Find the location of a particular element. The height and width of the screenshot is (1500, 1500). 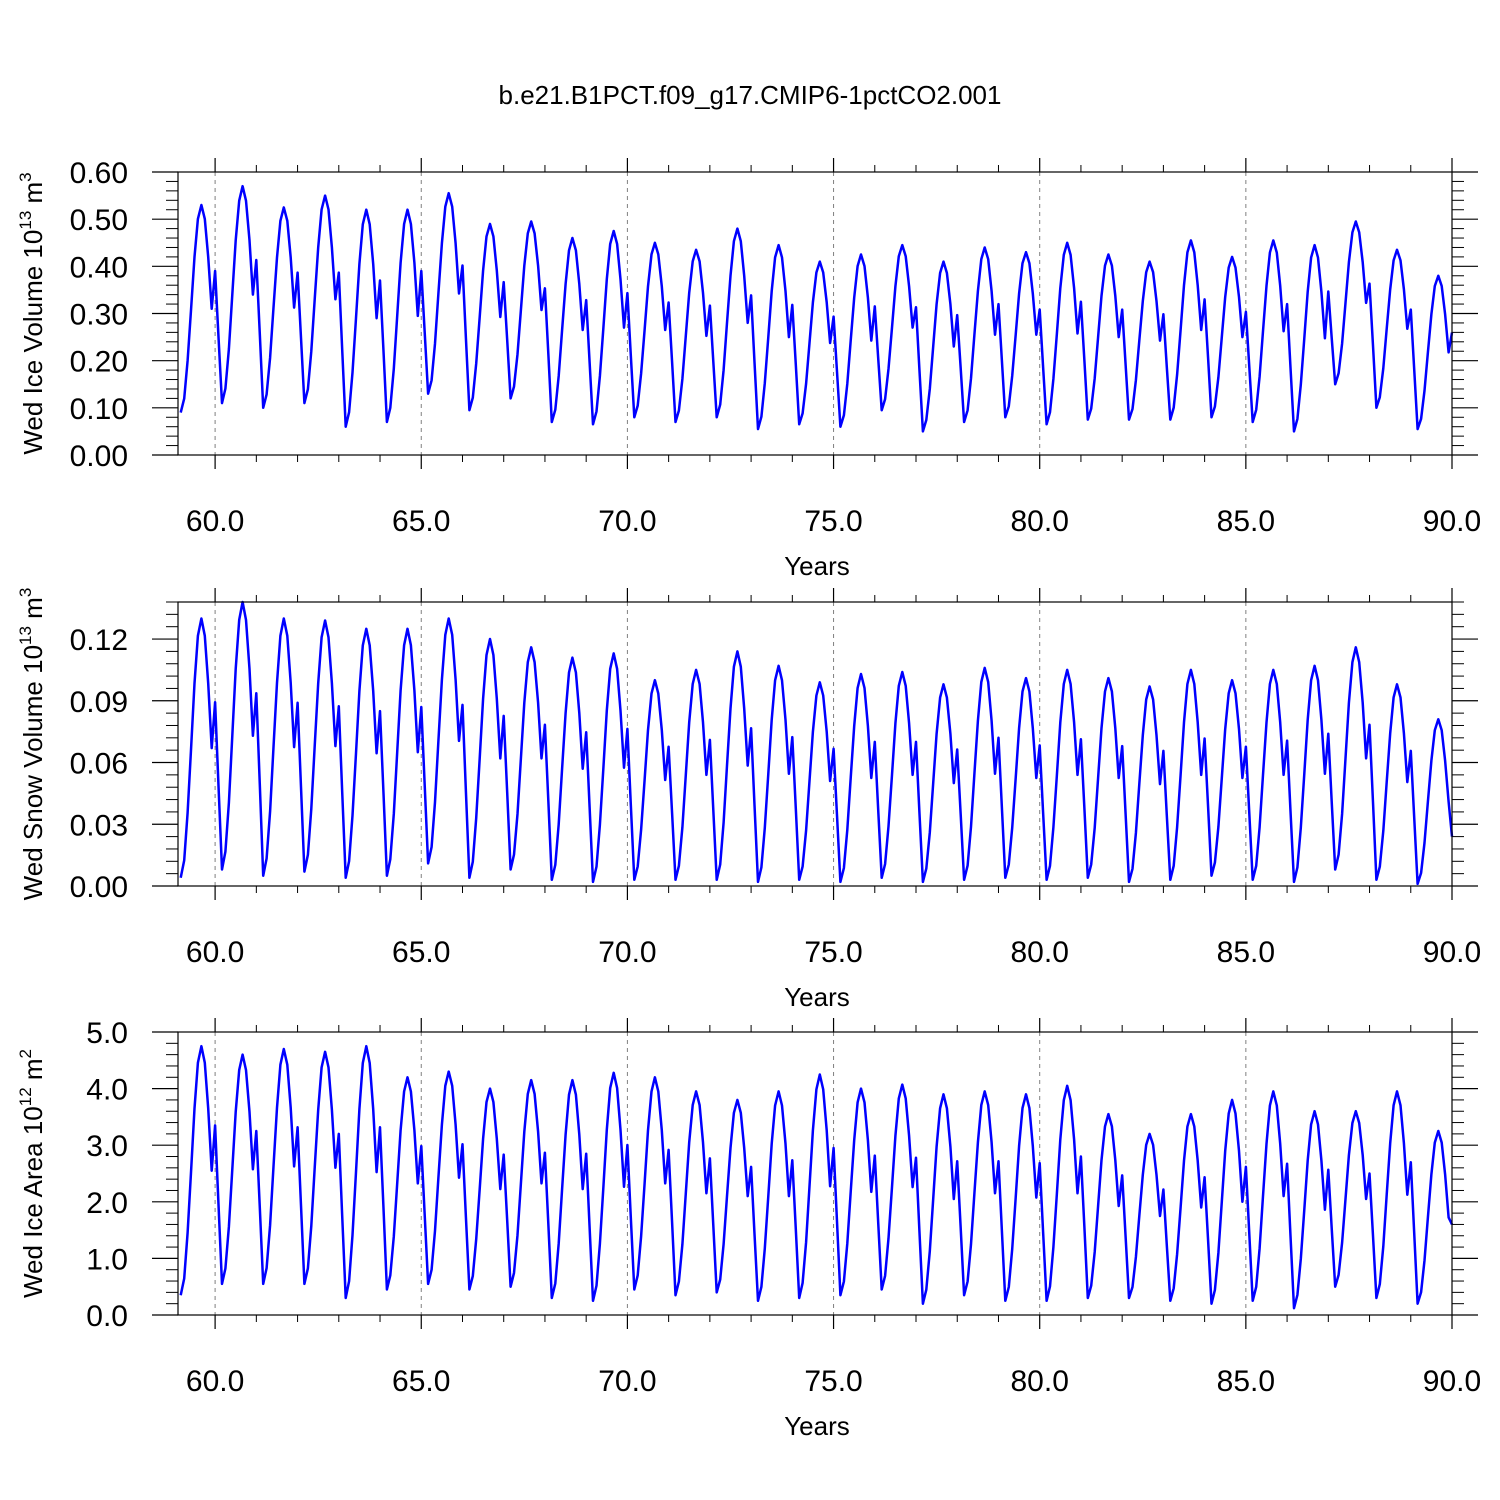

y-axis-label-exp: 12 is located at coordinates (25, 1096).